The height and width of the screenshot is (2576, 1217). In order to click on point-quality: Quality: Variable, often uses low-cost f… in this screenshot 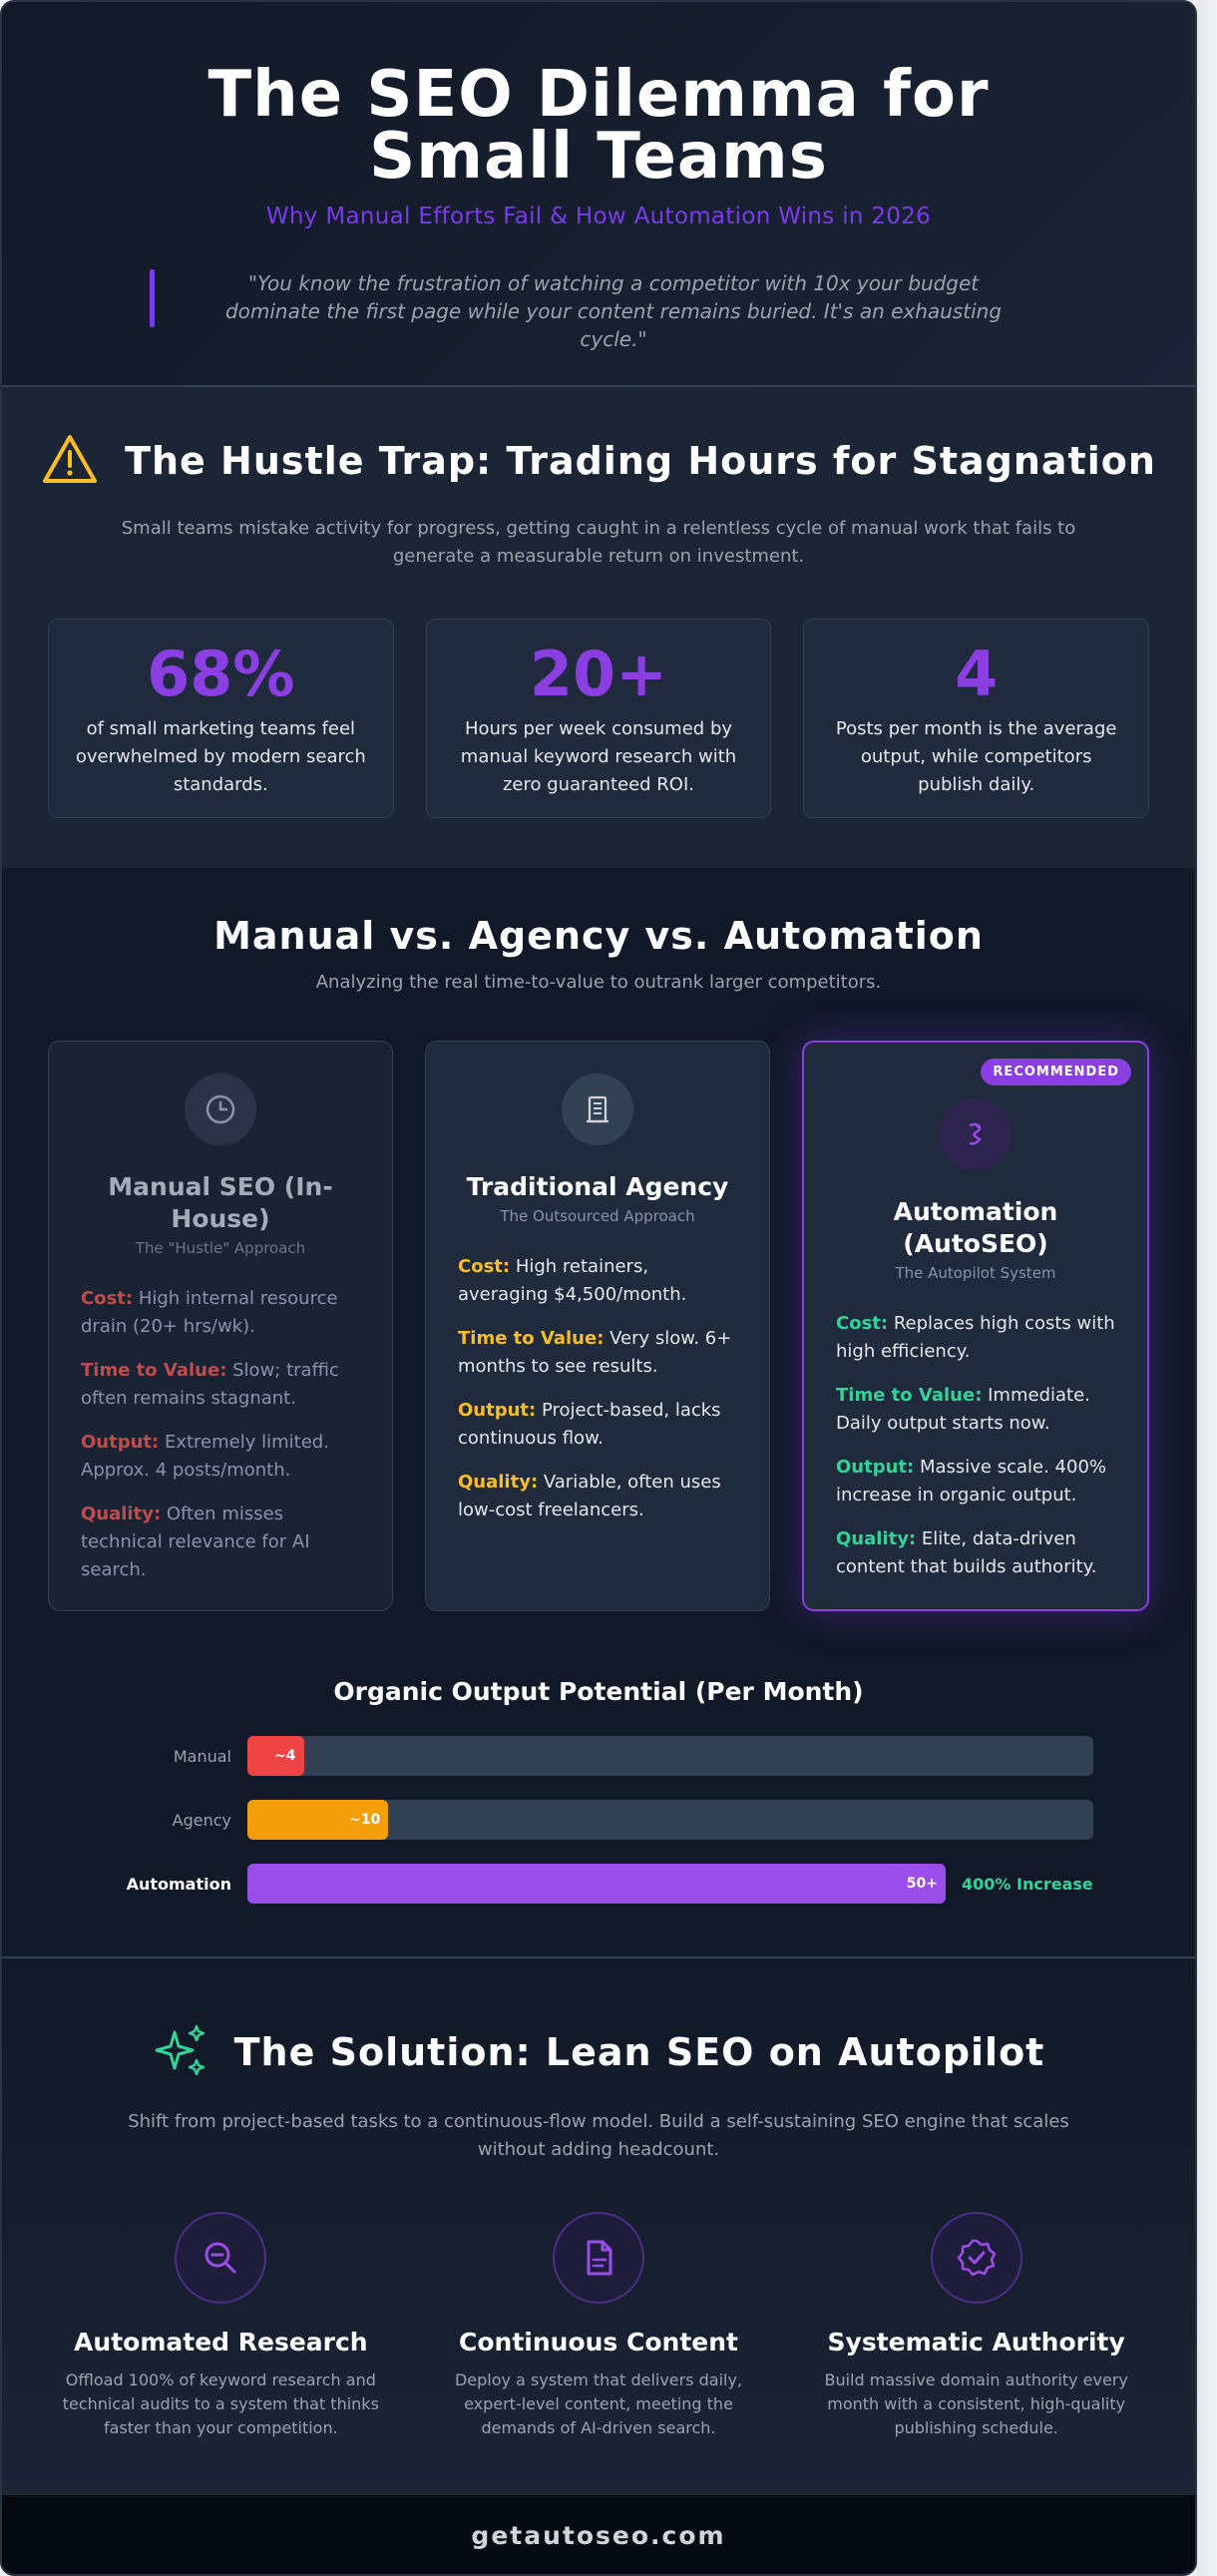, I will do `click(597, 1496)`.